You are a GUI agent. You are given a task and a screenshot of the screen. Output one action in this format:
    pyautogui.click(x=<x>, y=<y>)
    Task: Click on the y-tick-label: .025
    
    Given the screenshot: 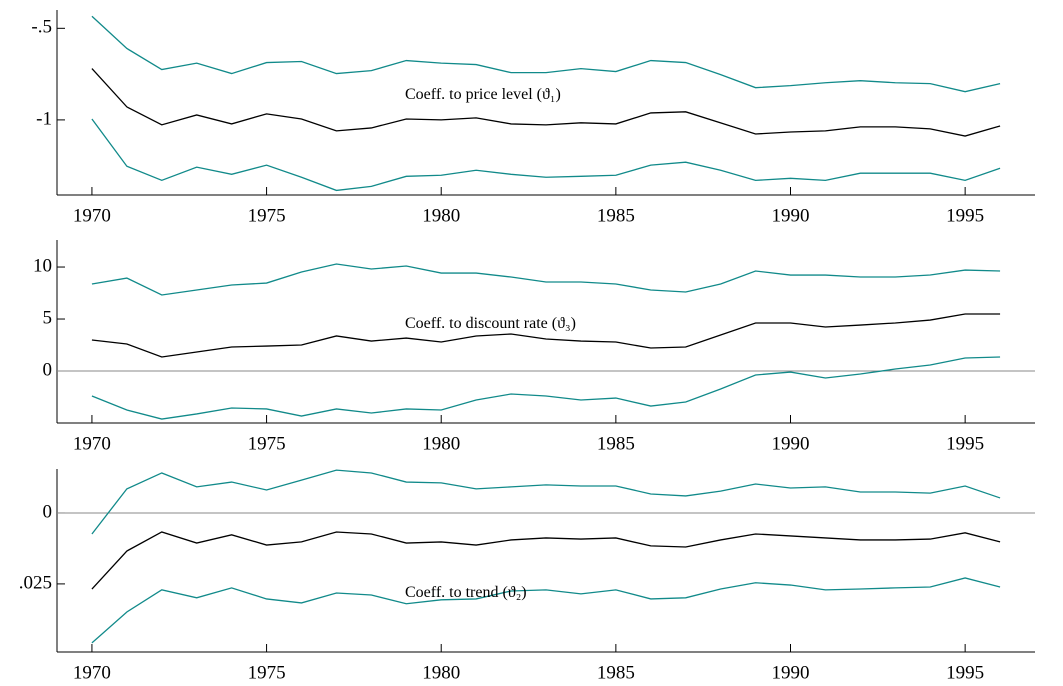 What is the action you would take?
    pyautogui.click(x=35, y=582)
    